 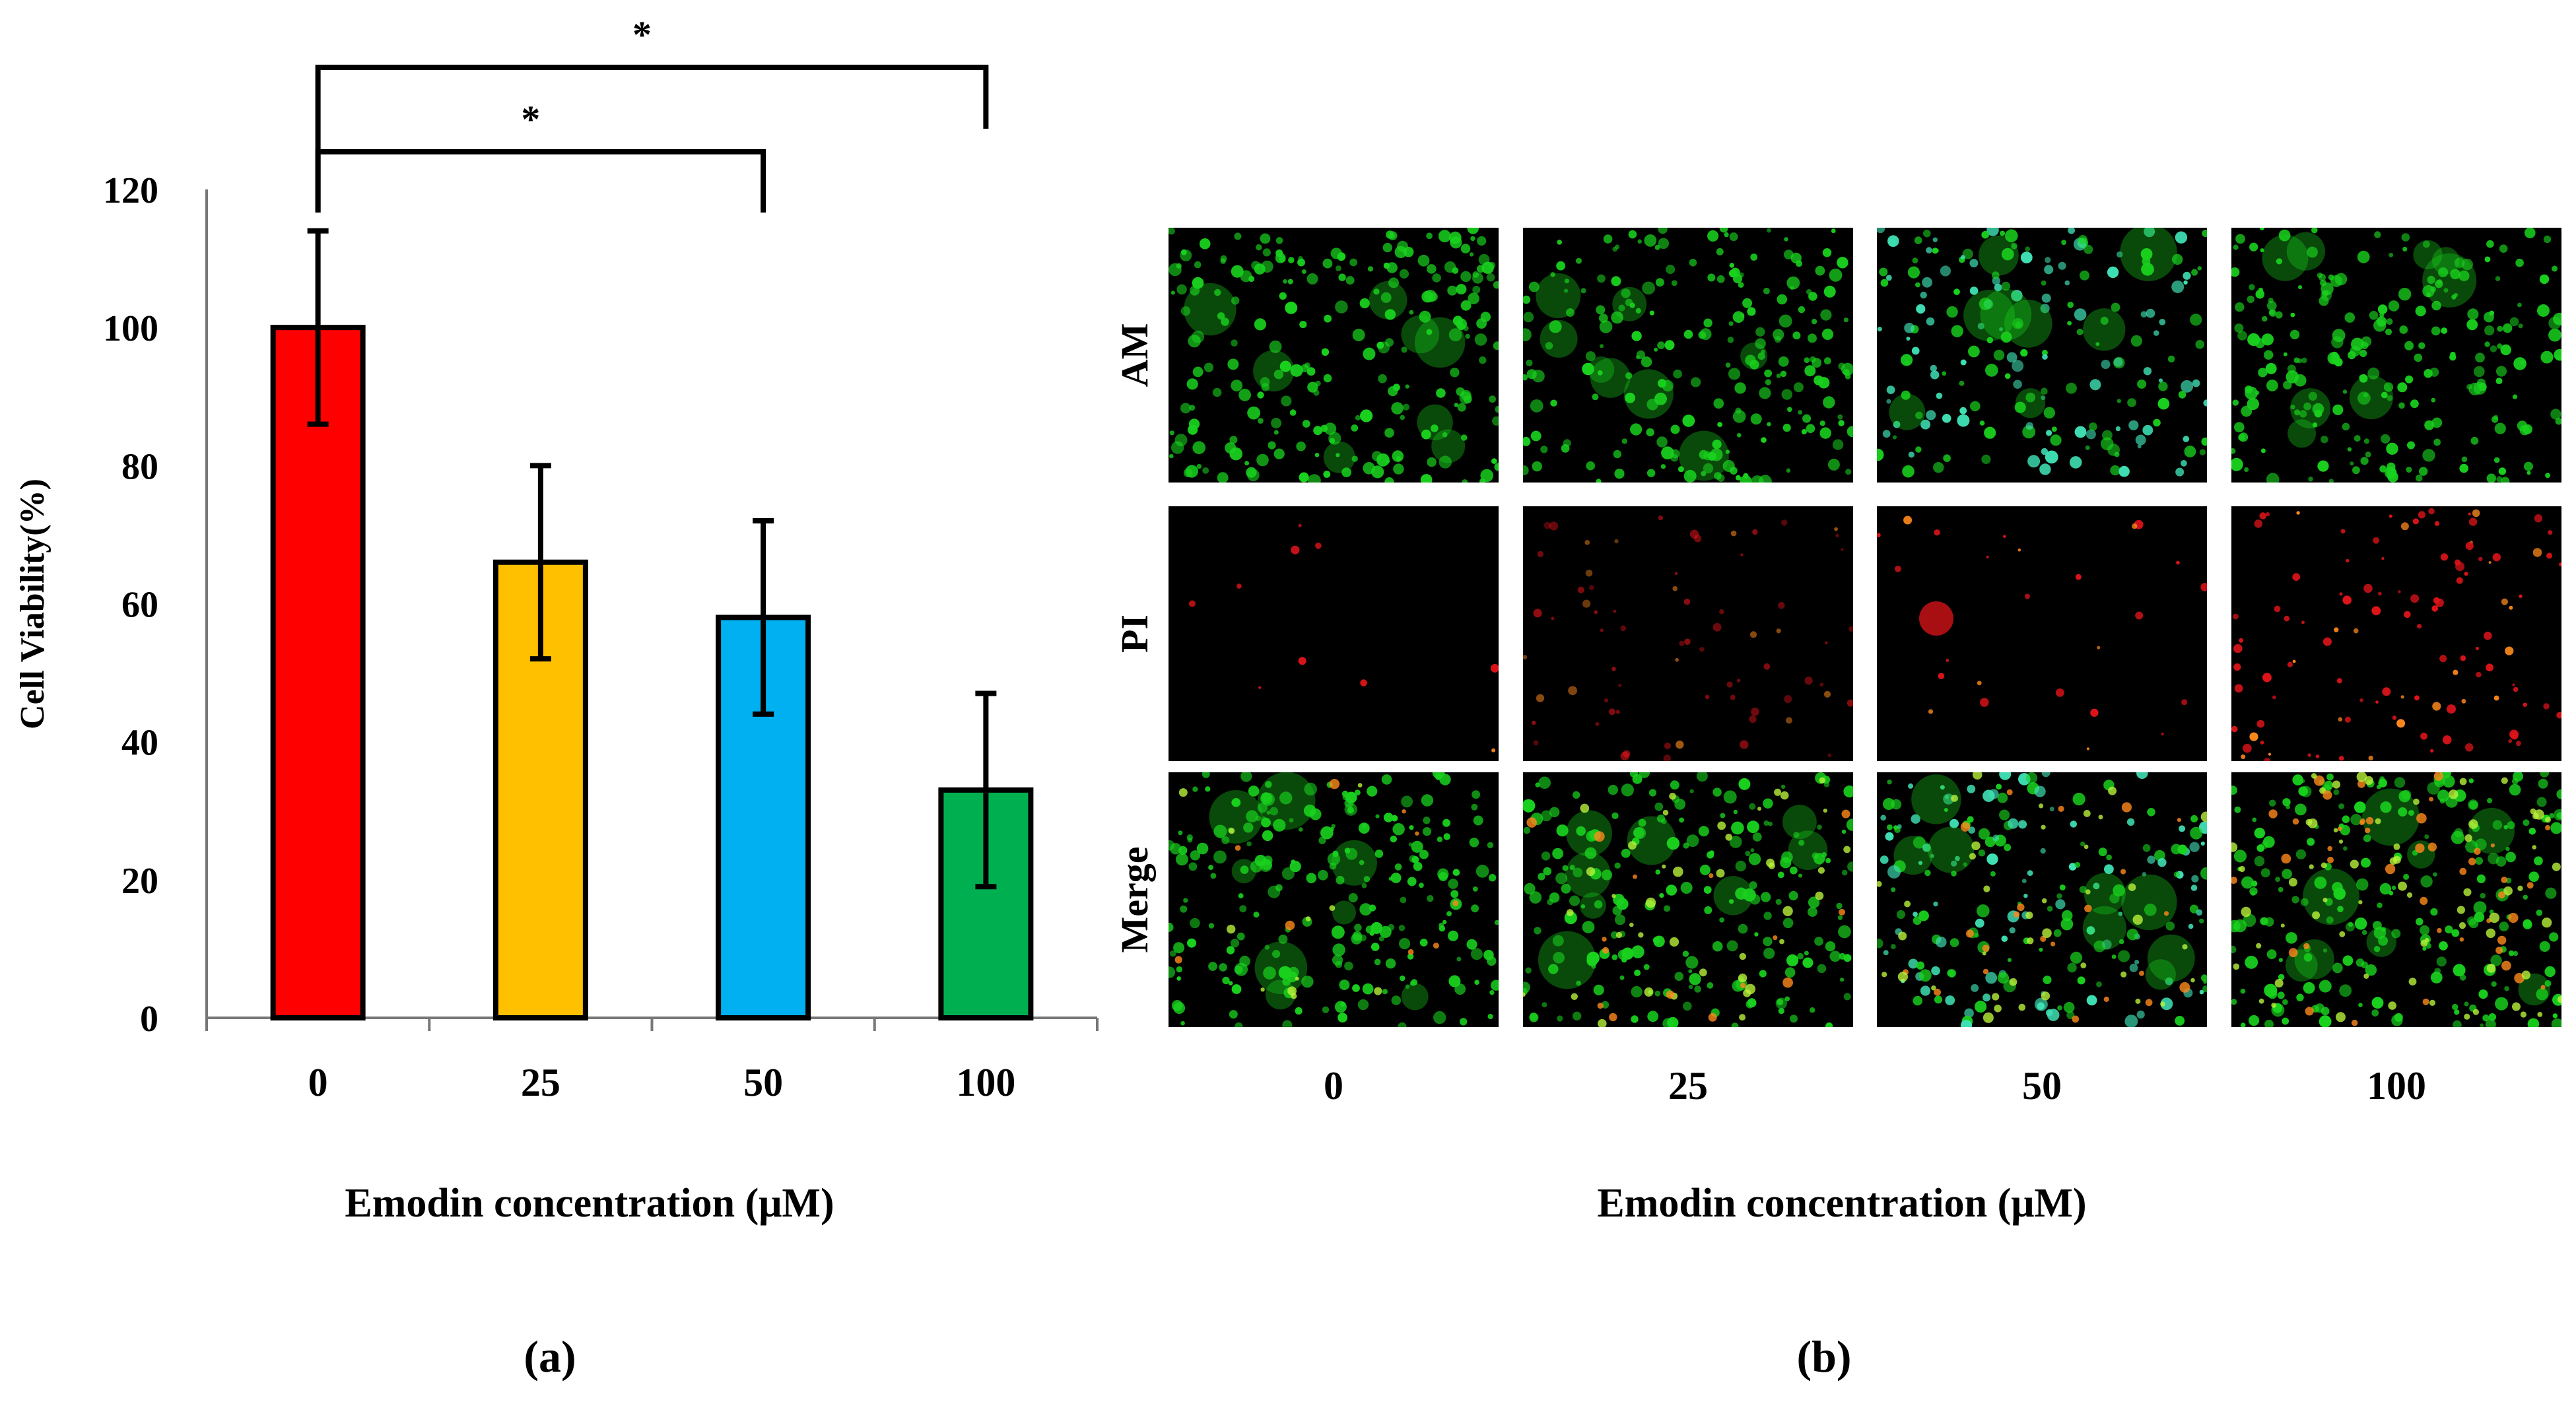 I want to click on row-label-am: AM, so click(x=1135, y=355).